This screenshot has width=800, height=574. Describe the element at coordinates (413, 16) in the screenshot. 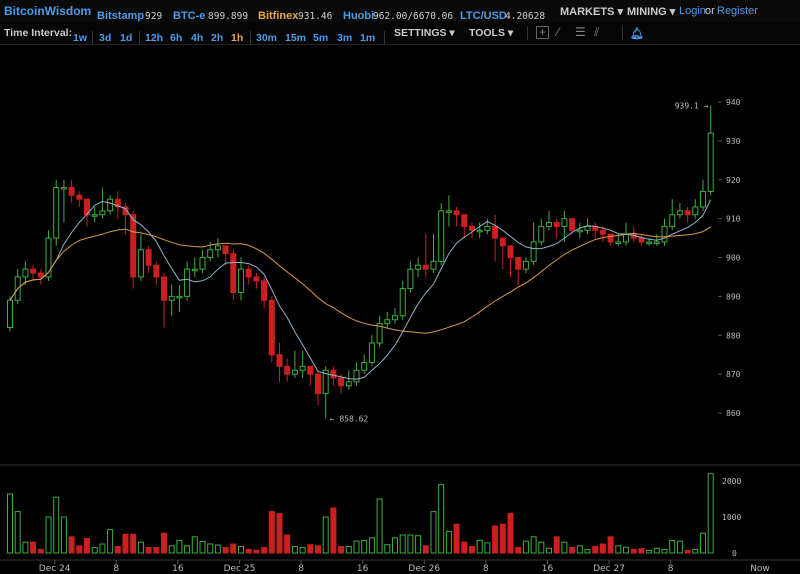

I see `market-price: 962.00/6670.06` at that location.